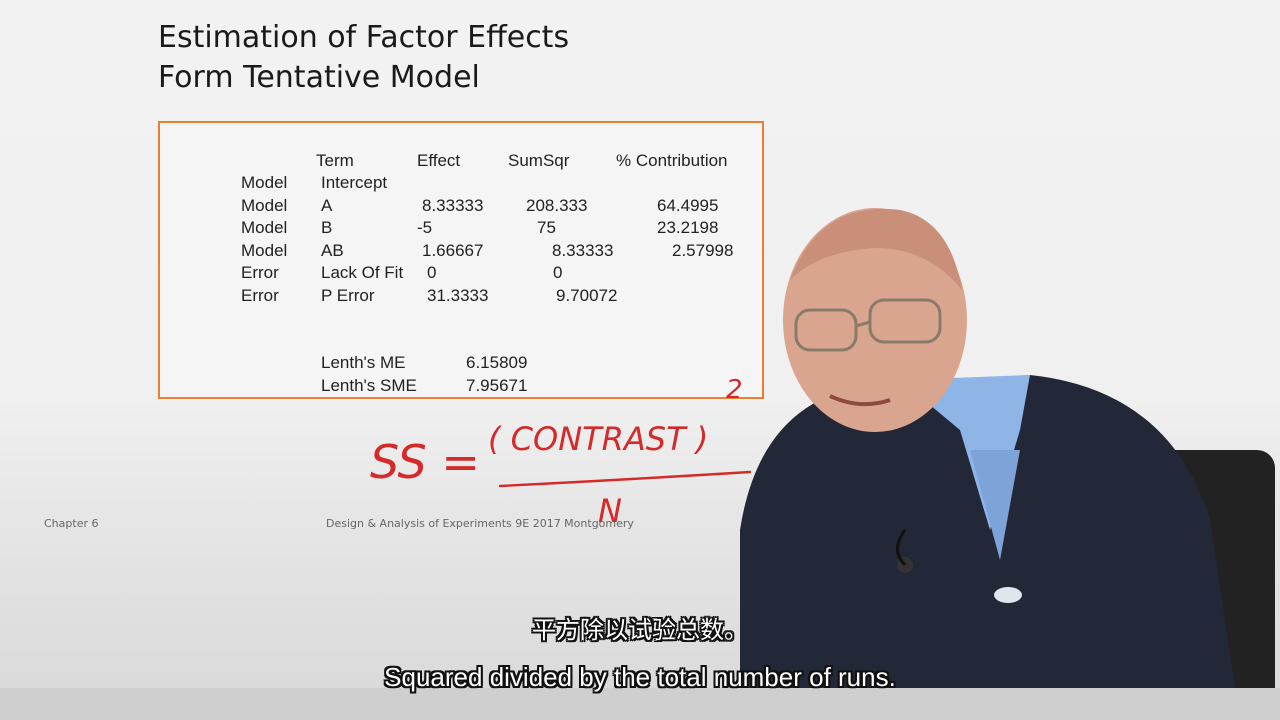  I want to click on fraction-bar, so click(625, 479).